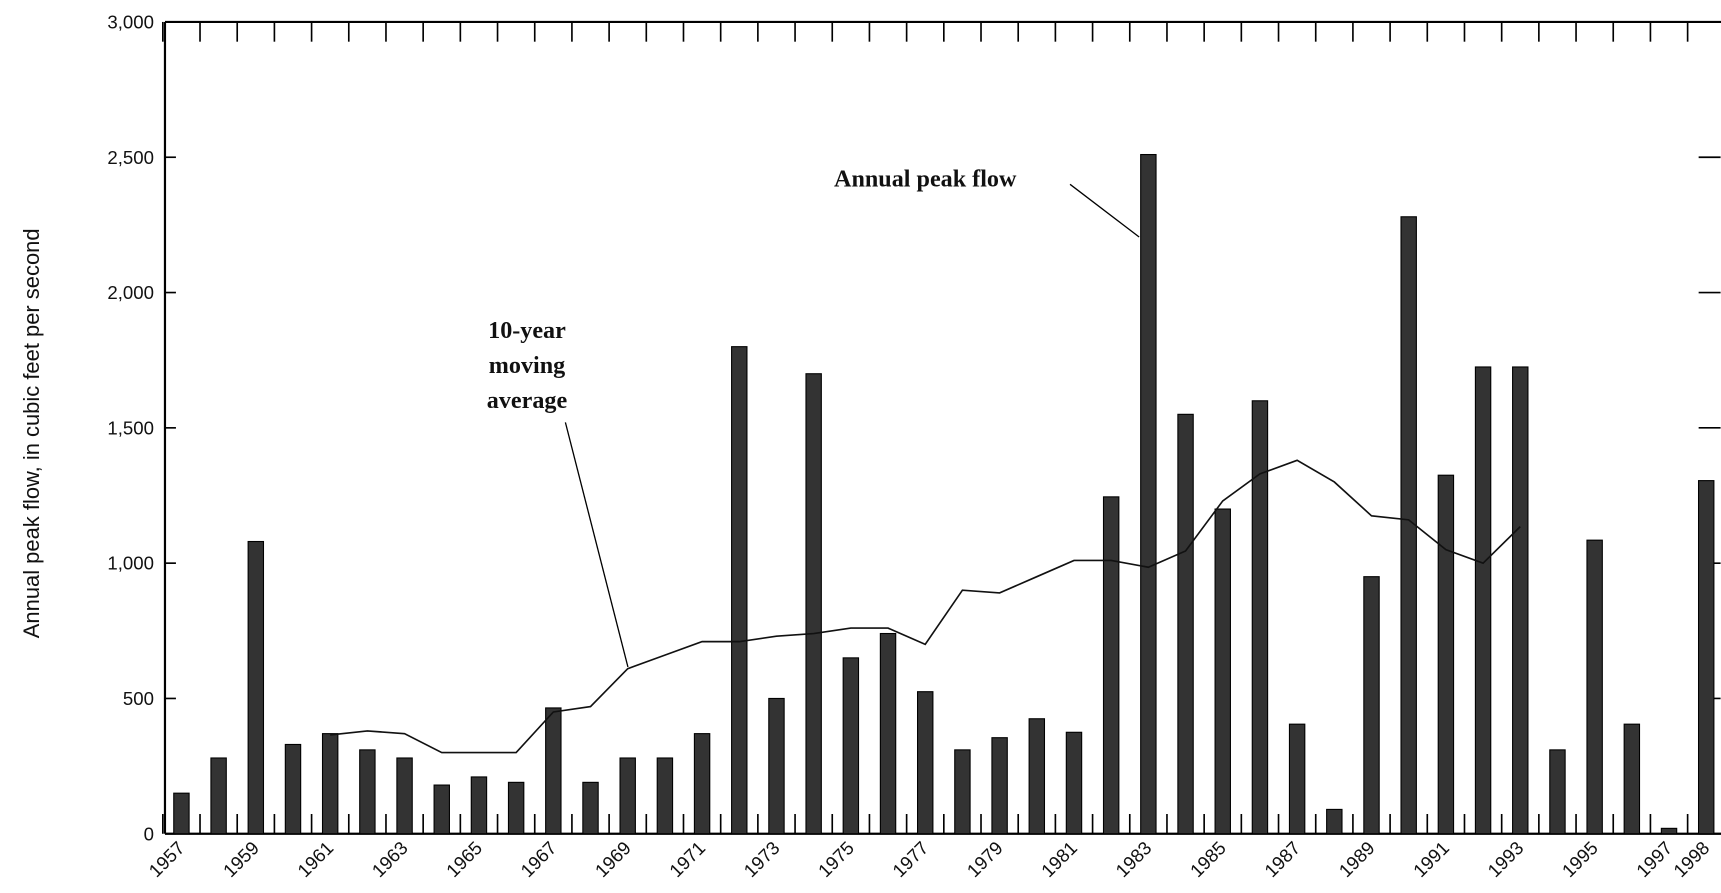 This screenshot has width=1721, height=893. What do you see at coordinates (130, 157) in the screenshot?
I see `y-tick-label: 2,500` at bounding box center [130, 157].